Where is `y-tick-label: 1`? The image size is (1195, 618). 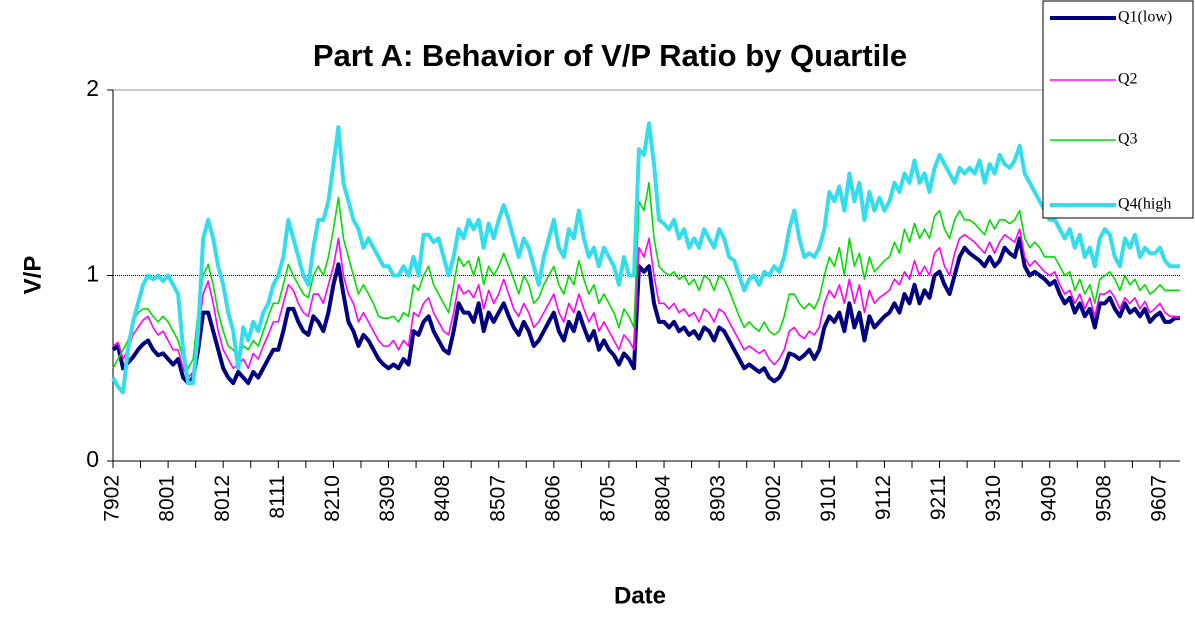
y-tick-label: 1 is located at coordinates (92, 274).